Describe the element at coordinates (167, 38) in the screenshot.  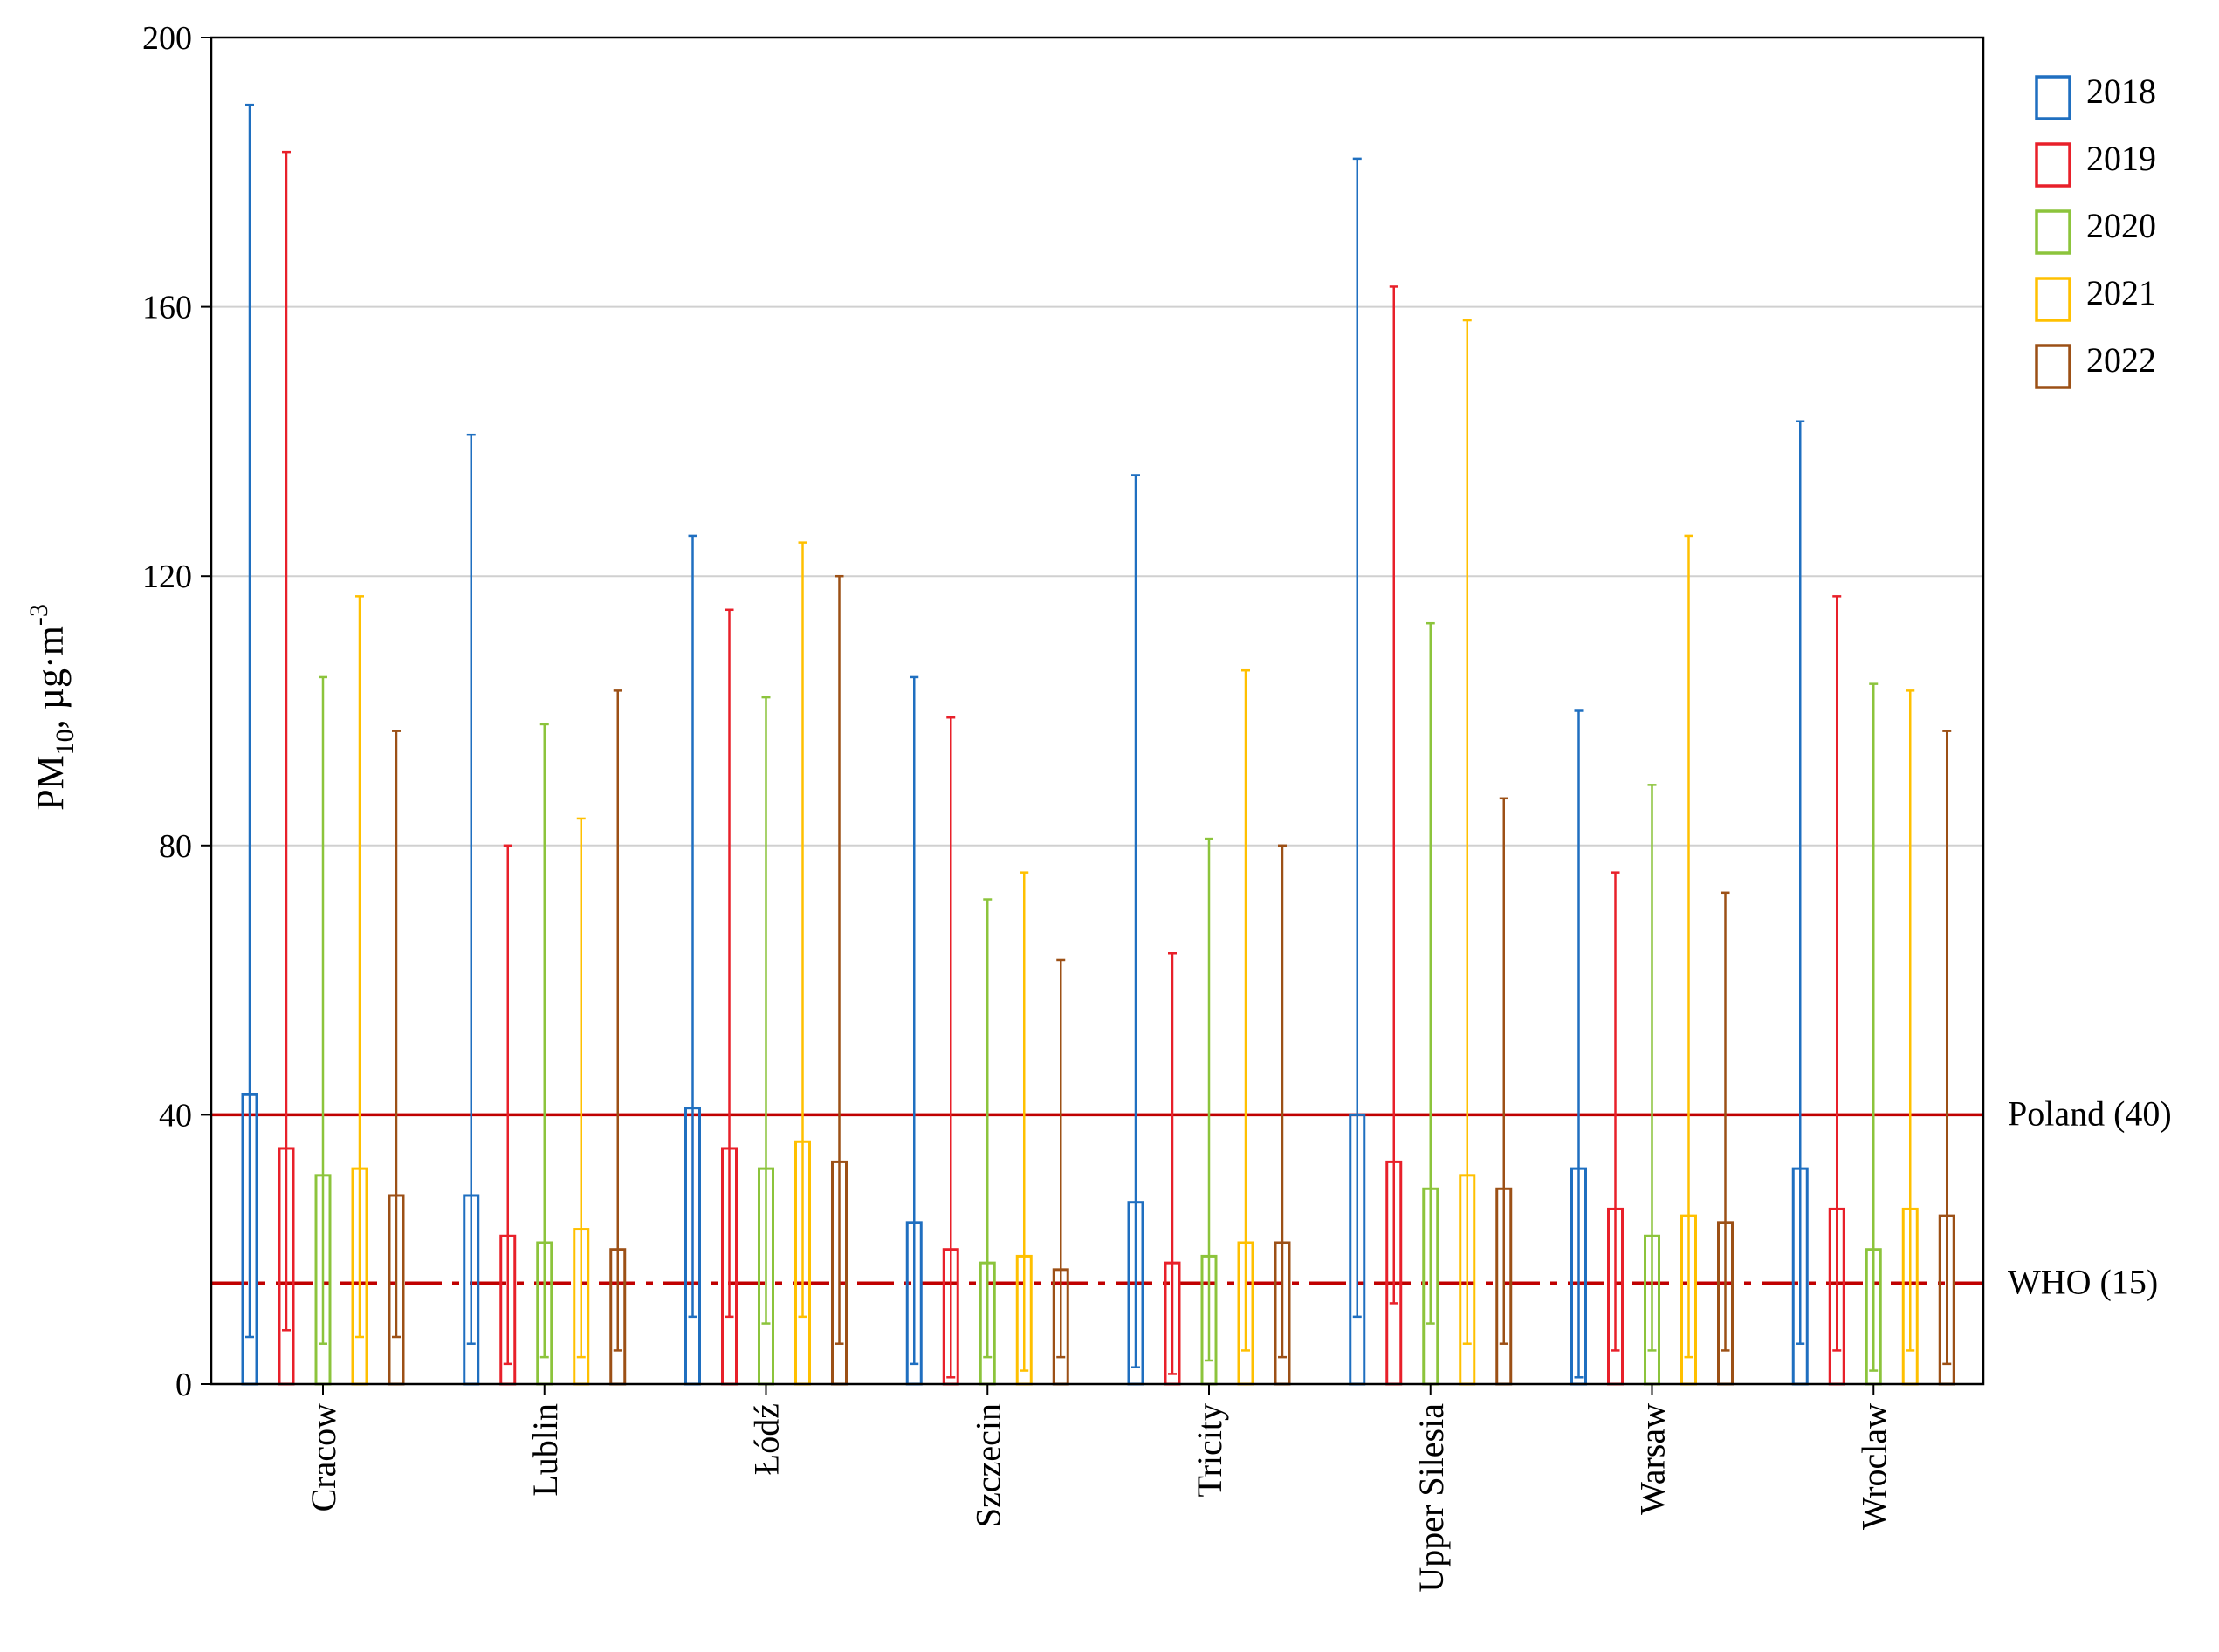
I see `y-tick-label: 200` at that location.